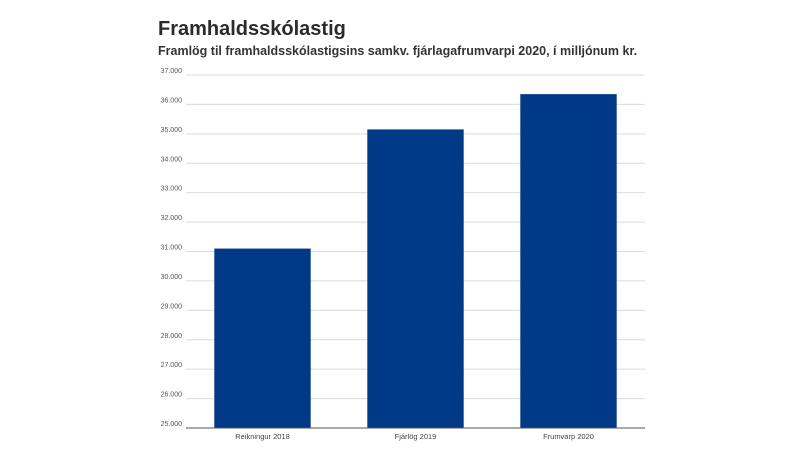  I want to click on y-tick-label: 34.000, so click(172, 159).